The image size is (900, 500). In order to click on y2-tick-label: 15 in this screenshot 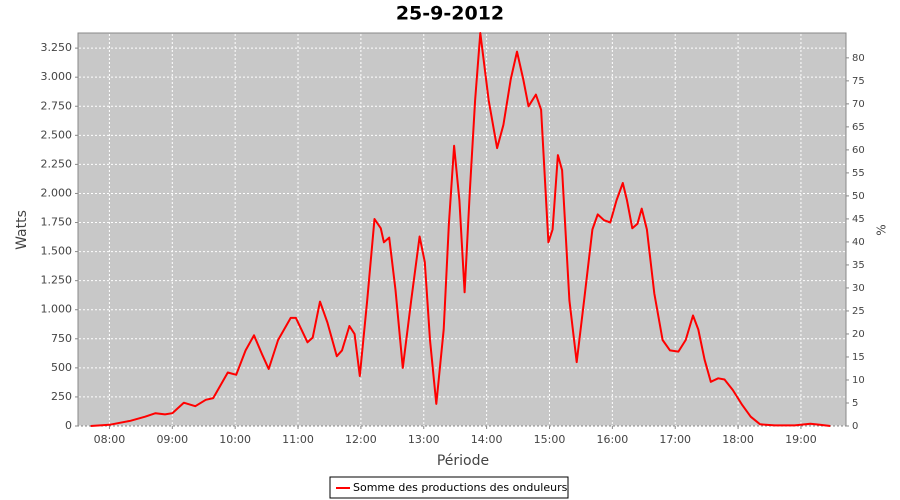, I will do `click(858, 357)`.